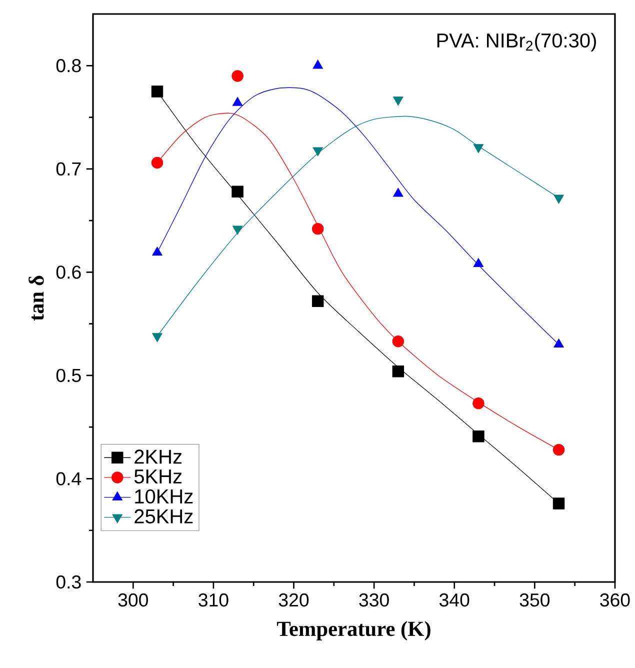  Describe the element at coordinates (36, 298) in the screenshot. I see `y-axis-title: tan δ` at that location.